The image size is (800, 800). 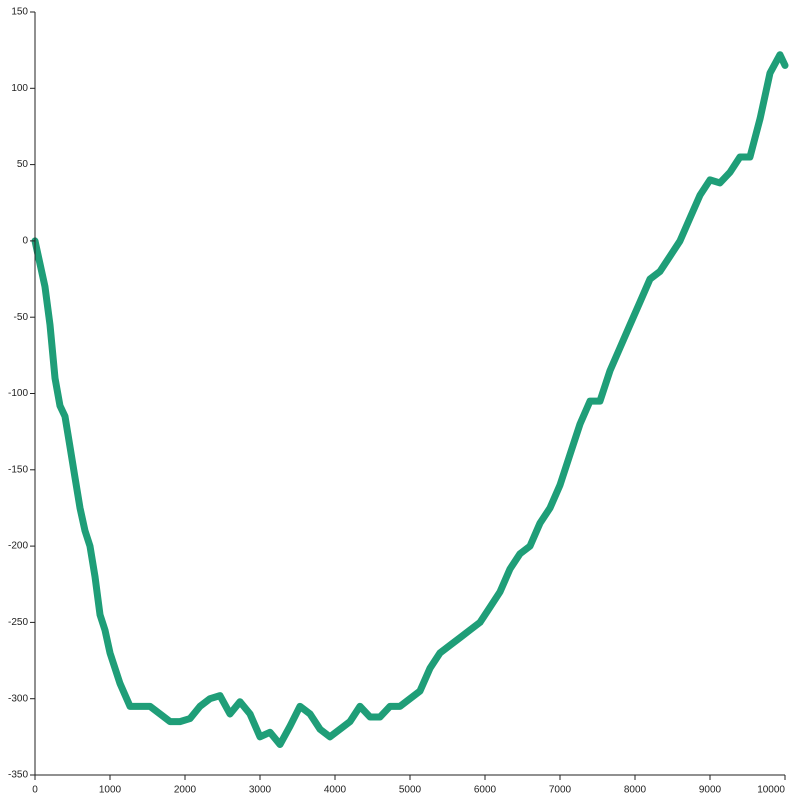 What do you see at coordinates (18, 698) in the screenshot?
I see `y-tick-label: -300` at bounding box center [18, 698].